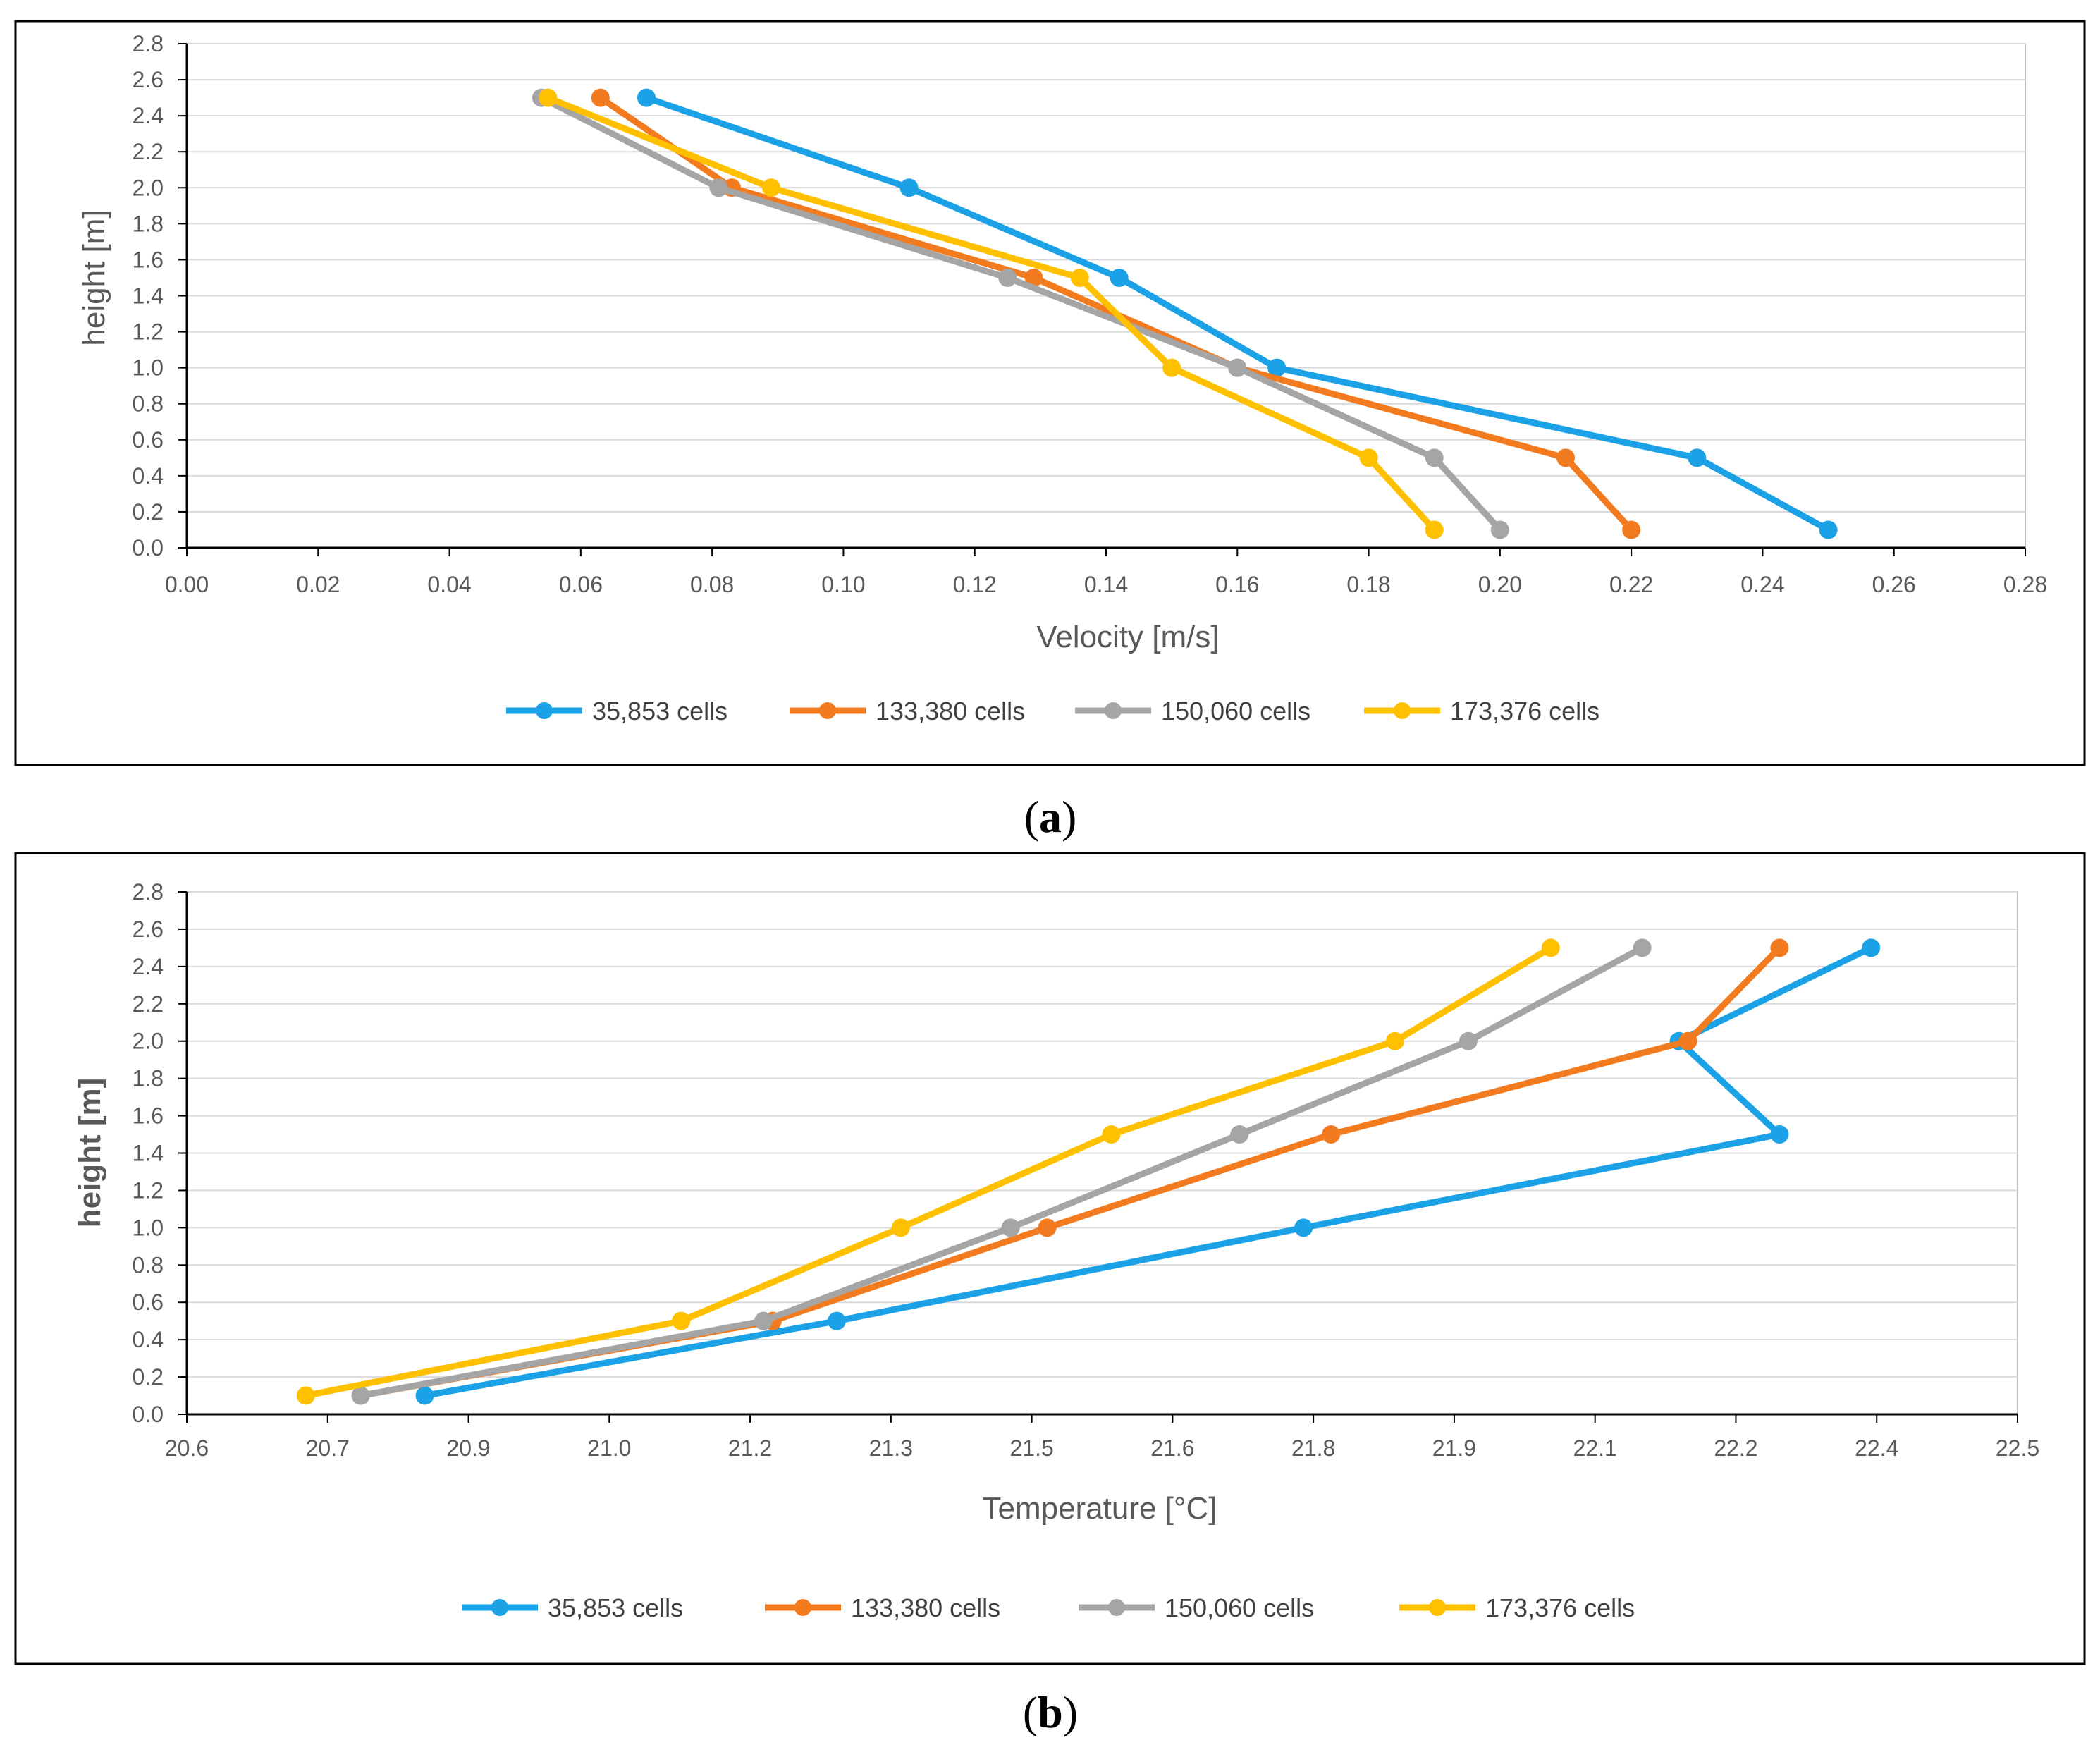 The image size is (2100, 1752). Describe the element at coordinates (1735, 1448) in the screenshot. I see `x-tick-label: 22.2` at that location.